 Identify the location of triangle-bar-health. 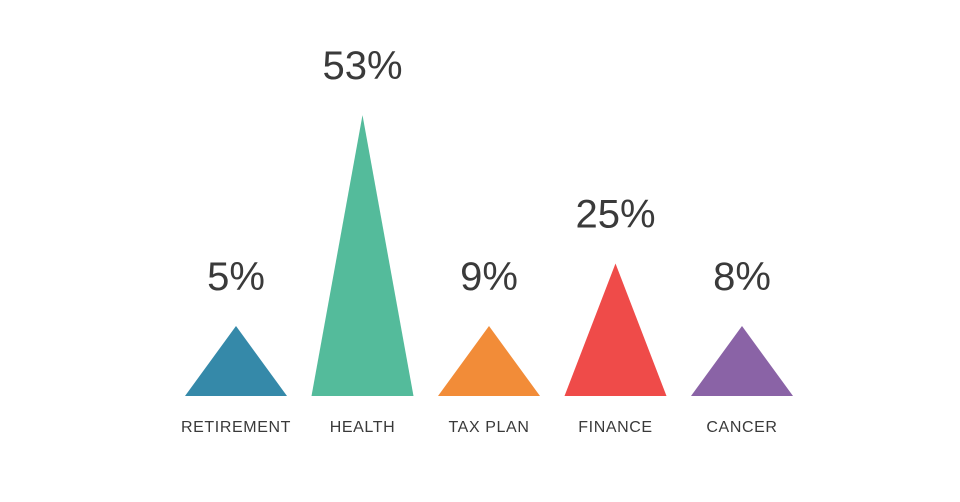
(362, 255).